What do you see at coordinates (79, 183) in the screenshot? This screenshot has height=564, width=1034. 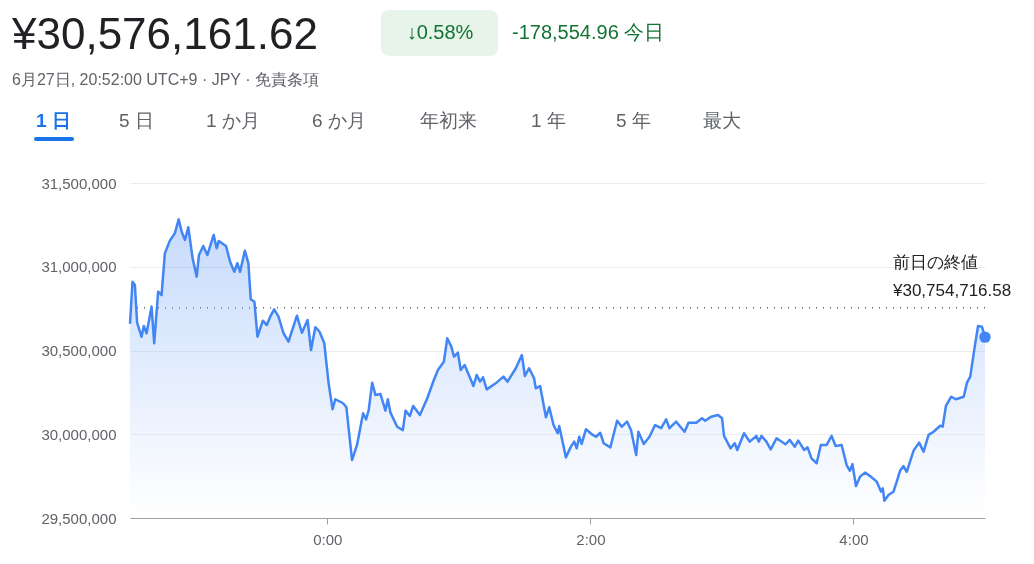 I see `y-tick-label: 31,500,000` at bounding box center [79, 183].